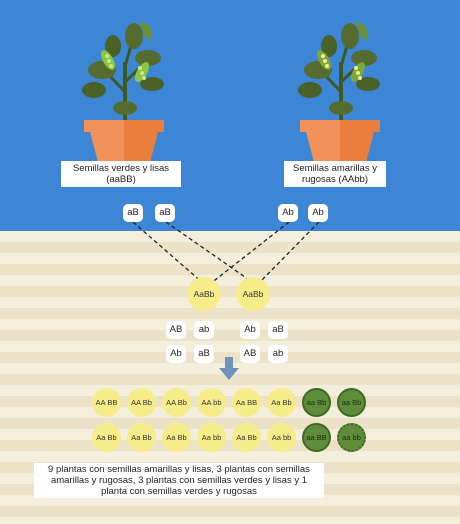 The width and height of the screenshot is (460, 524). I want to click on f1-gamete-left-1: AB, so click(176, 330).